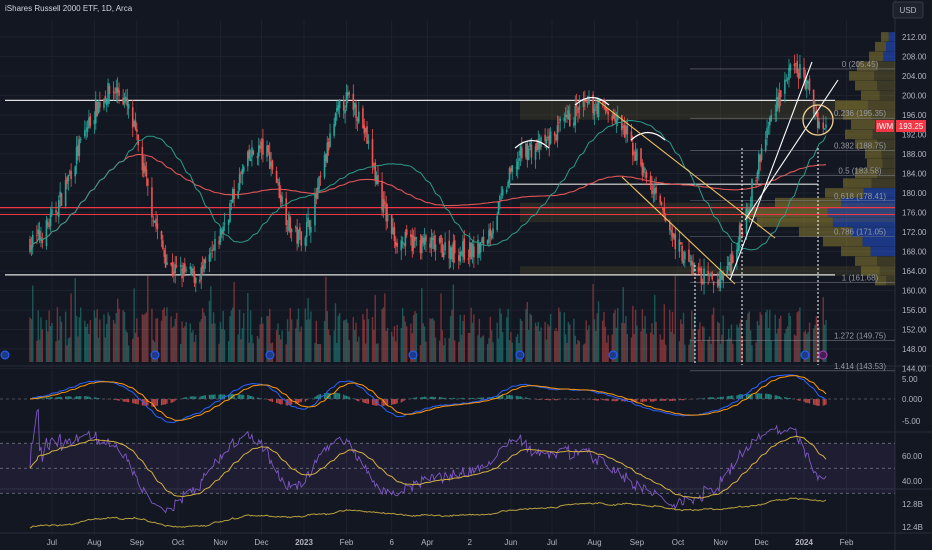 This screenshot has width=932, height=550. What do you see at coordinates (901, 126) in the screenshot?
I see `last-price-tag: IWM 193.25` at bounding box center [901, 126].